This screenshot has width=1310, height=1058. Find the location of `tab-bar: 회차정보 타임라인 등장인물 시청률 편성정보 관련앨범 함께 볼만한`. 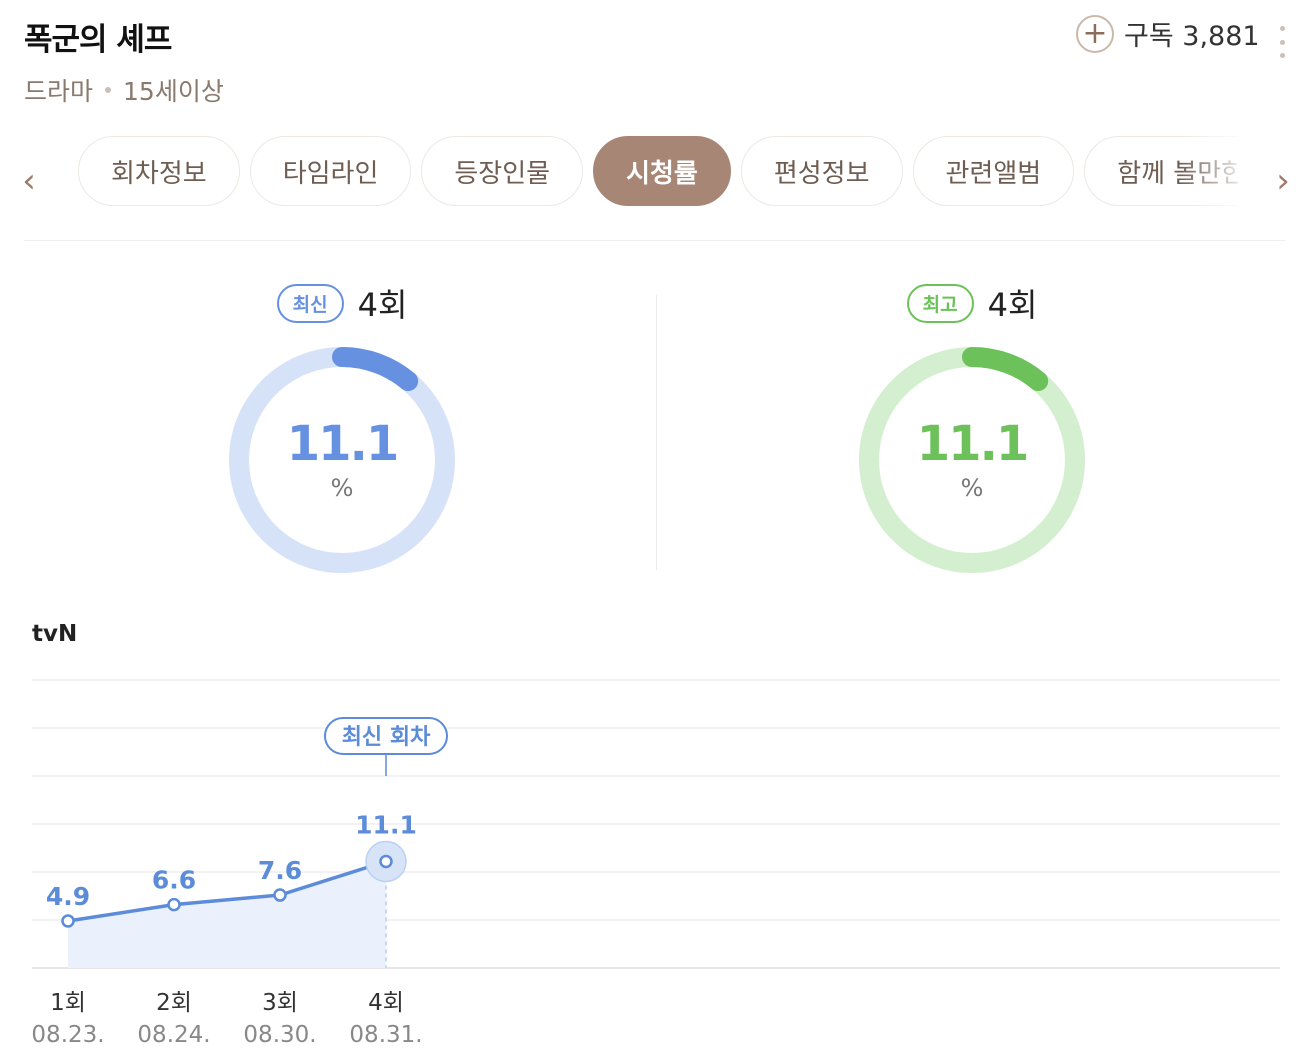

tab-bar: 회차정보 타임라인 등장인물 시청률 편성정보 관련앨범 함께 볼만한 is located at coordinates (658, 172).